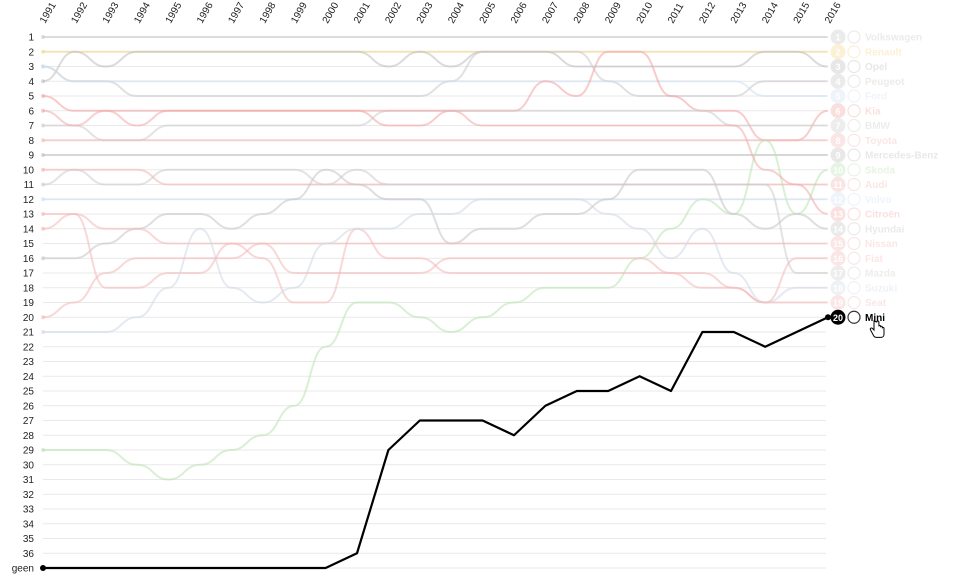 The image size is (957, 587). I want to click on legend-label: Audi, so click(876, 185).